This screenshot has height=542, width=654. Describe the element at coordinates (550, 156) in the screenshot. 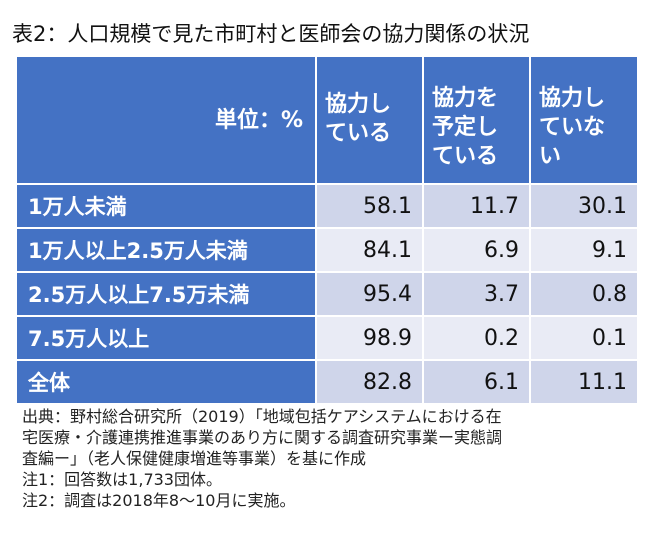

I see `column-header-line: い` at that location.